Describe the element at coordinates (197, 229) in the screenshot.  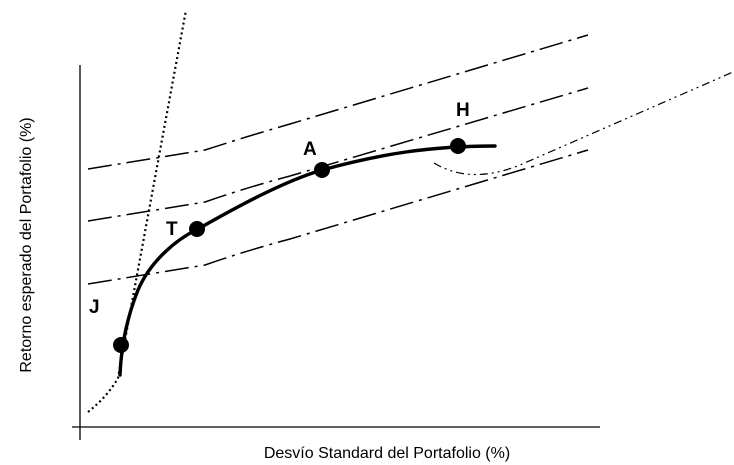
I see `point-t` at that location.